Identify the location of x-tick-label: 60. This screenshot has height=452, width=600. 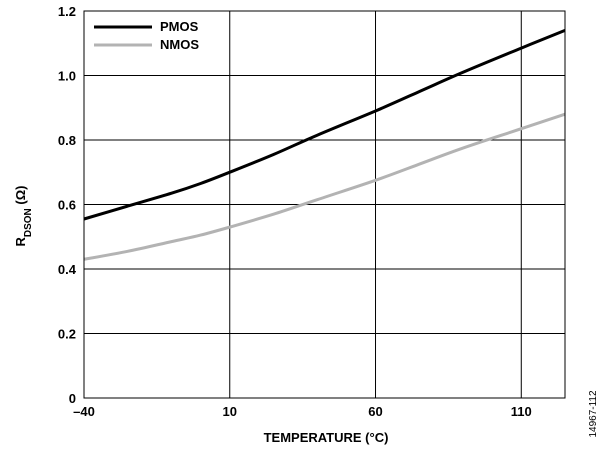
(375, 411).